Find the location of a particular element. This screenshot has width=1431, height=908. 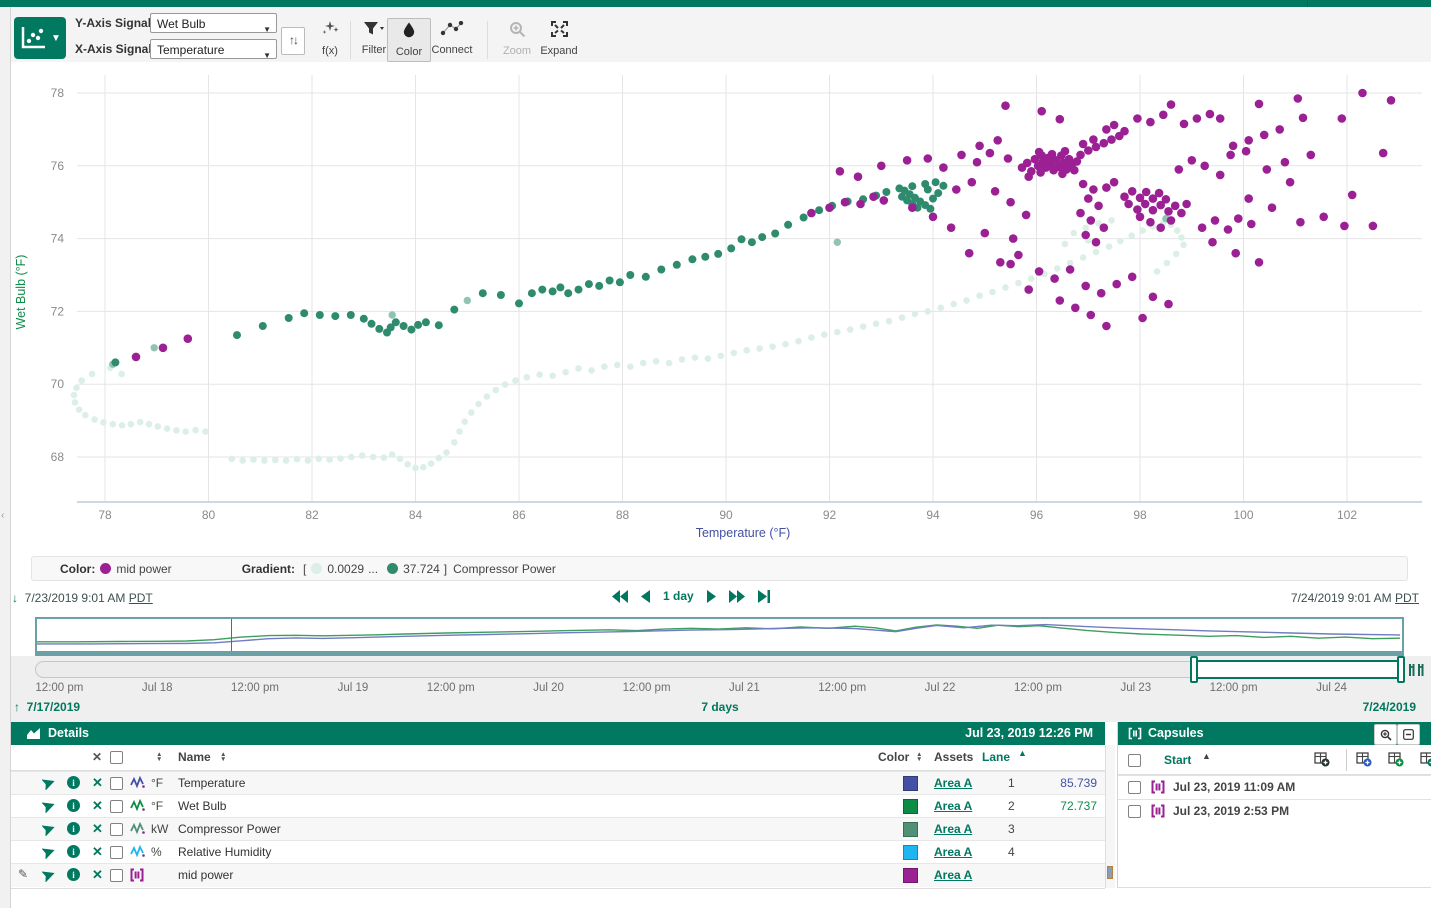

swap-axes-button: ↑↓ is located at coordinates (293, 41).